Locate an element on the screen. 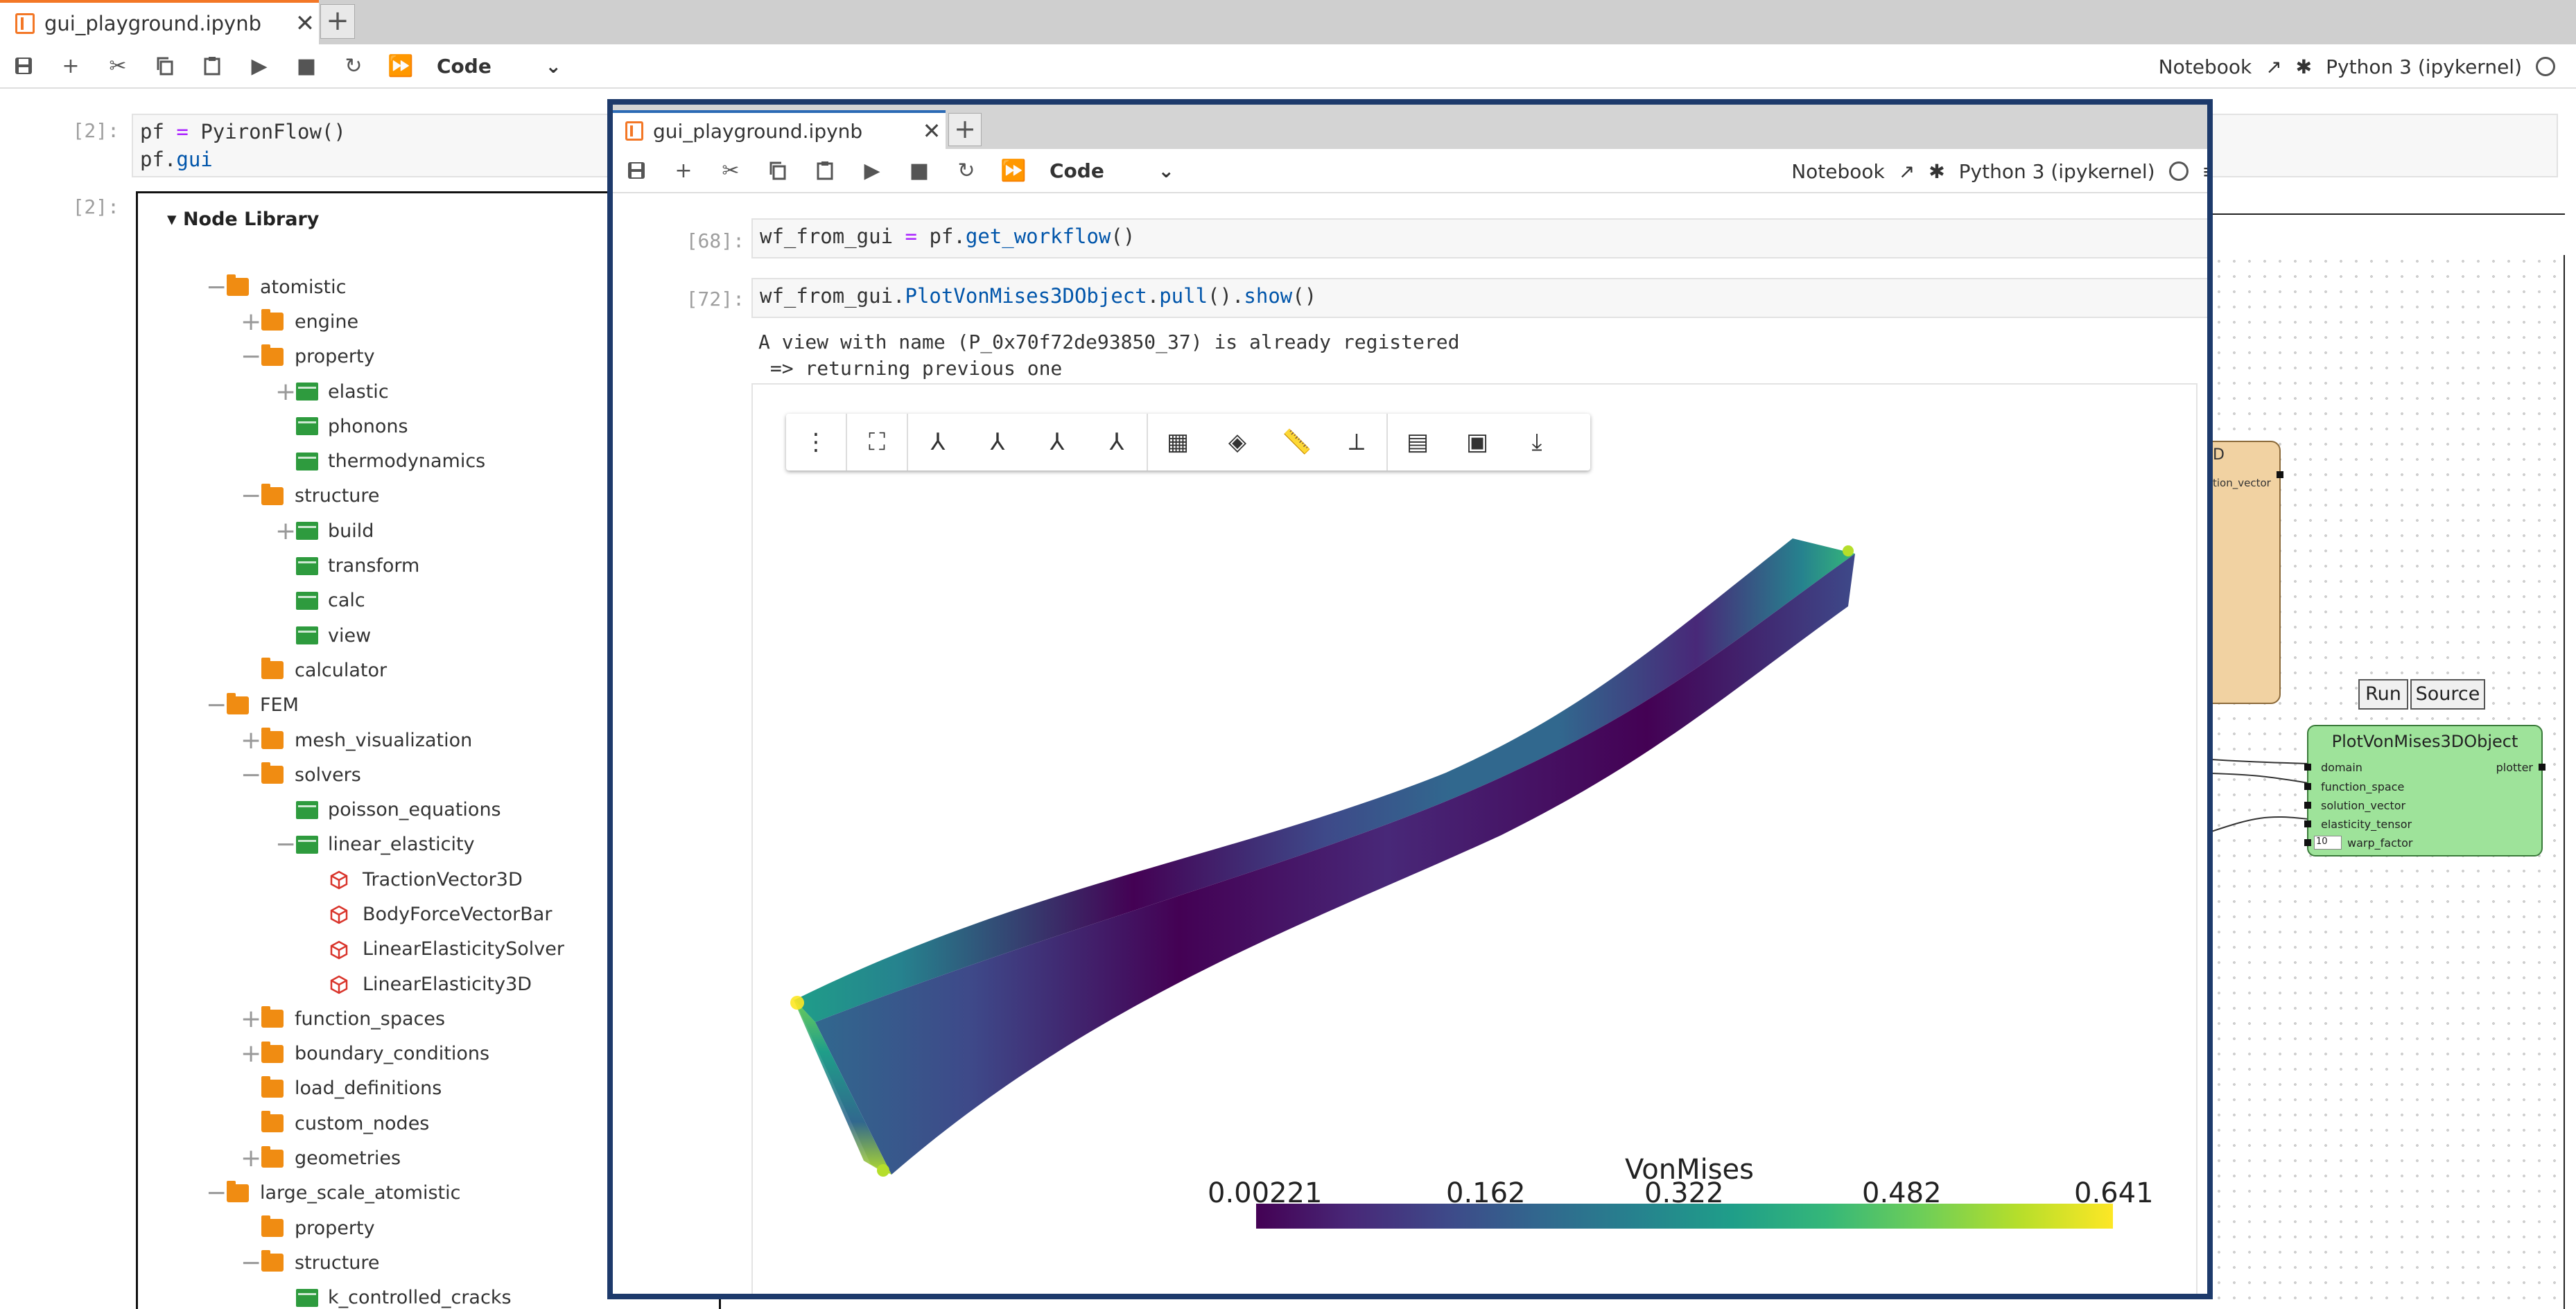 This screenshot has height=1309, width=2576. outer-notebook-tab: gui_playground.ipynb ✕ is located at coordinates (159, 22).